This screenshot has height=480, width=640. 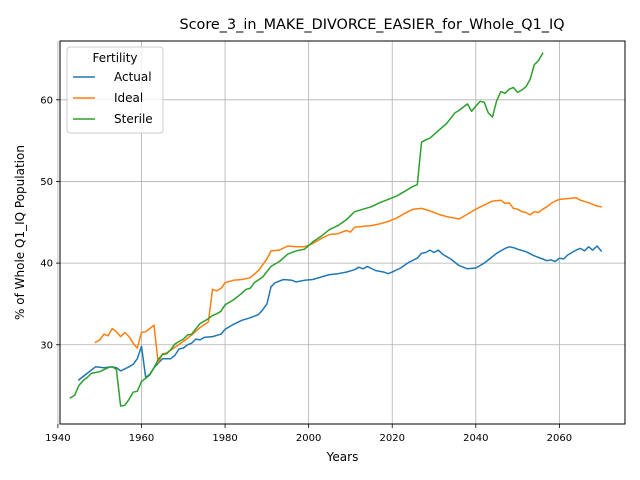 I want to click on y-tick-label: 30, so click(x=46, y=345).